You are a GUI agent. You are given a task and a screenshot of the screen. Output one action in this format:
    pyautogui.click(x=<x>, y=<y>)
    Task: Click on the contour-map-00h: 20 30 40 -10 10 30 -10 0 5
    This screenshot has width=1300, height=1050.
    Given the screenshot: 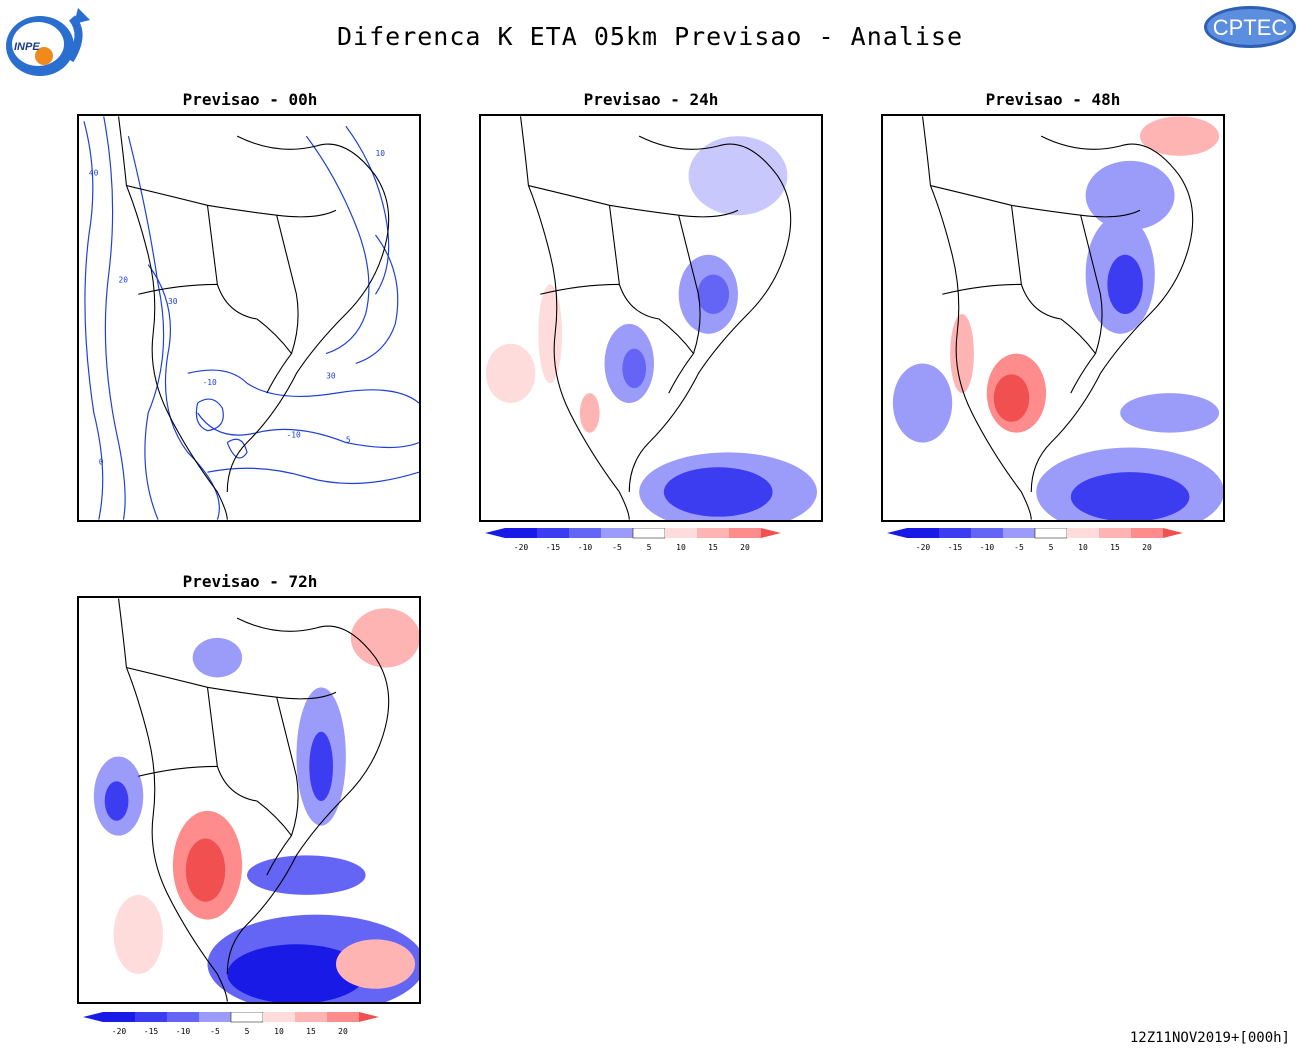 What is the action you would take?
    pyautogui.click(x=251, y=318)
    